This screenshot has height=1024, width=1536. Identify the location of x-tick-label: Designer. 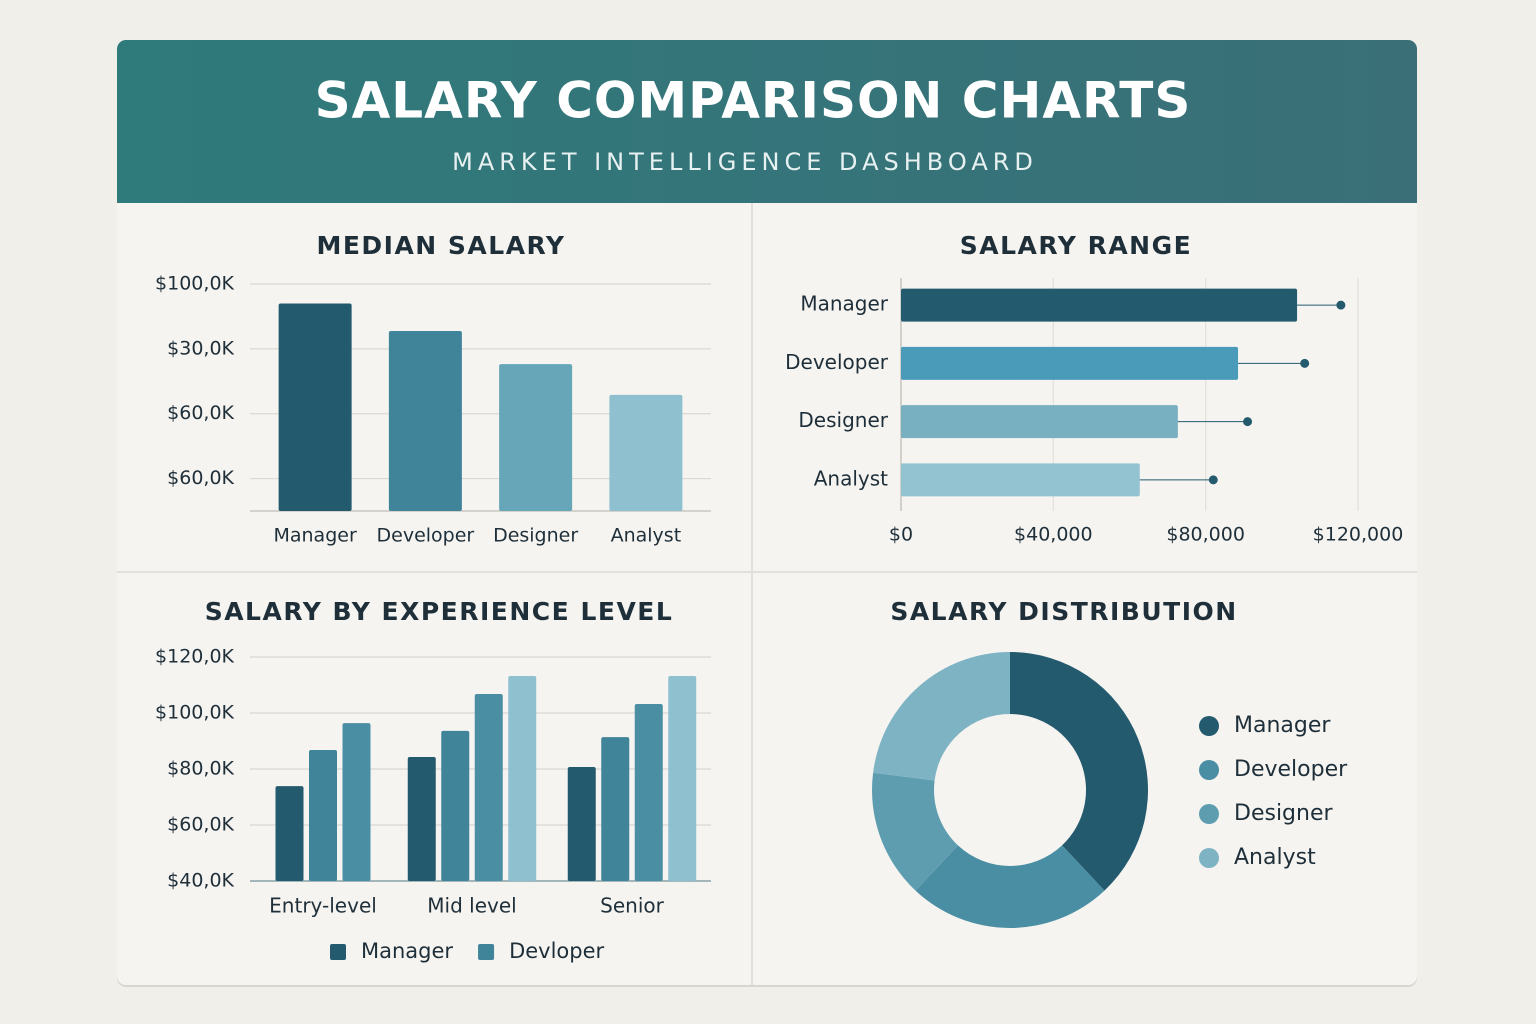
(535, 536).